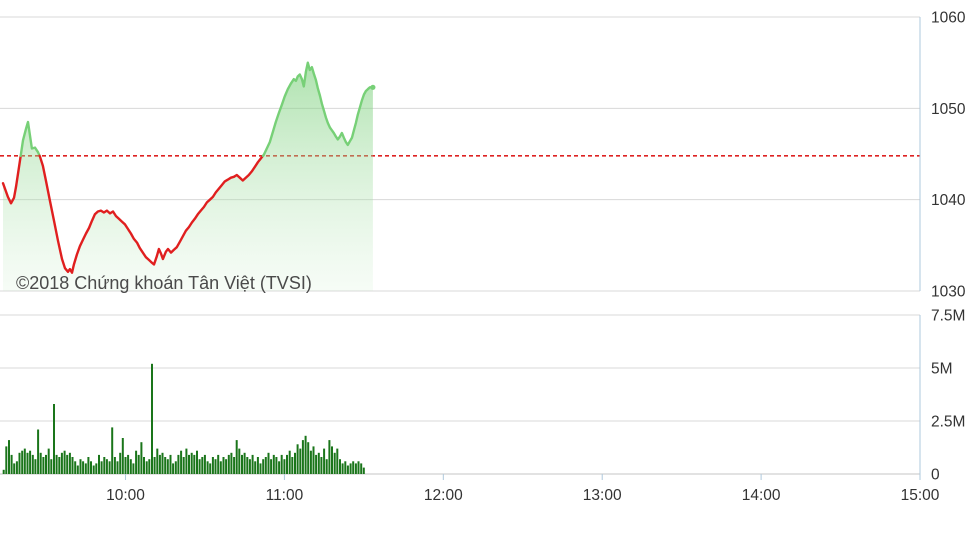  I want to click on time-axis-label: 14:00, so click(761, 495).